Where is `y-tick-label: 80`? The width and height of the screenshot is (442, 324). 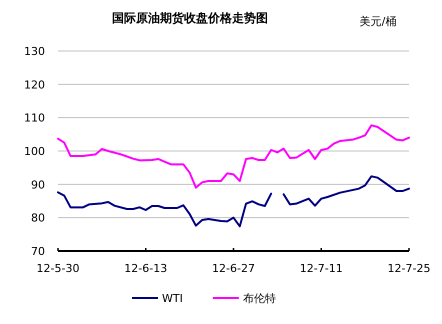
y-tick-label: 80 is located at coordinates (38, 218).